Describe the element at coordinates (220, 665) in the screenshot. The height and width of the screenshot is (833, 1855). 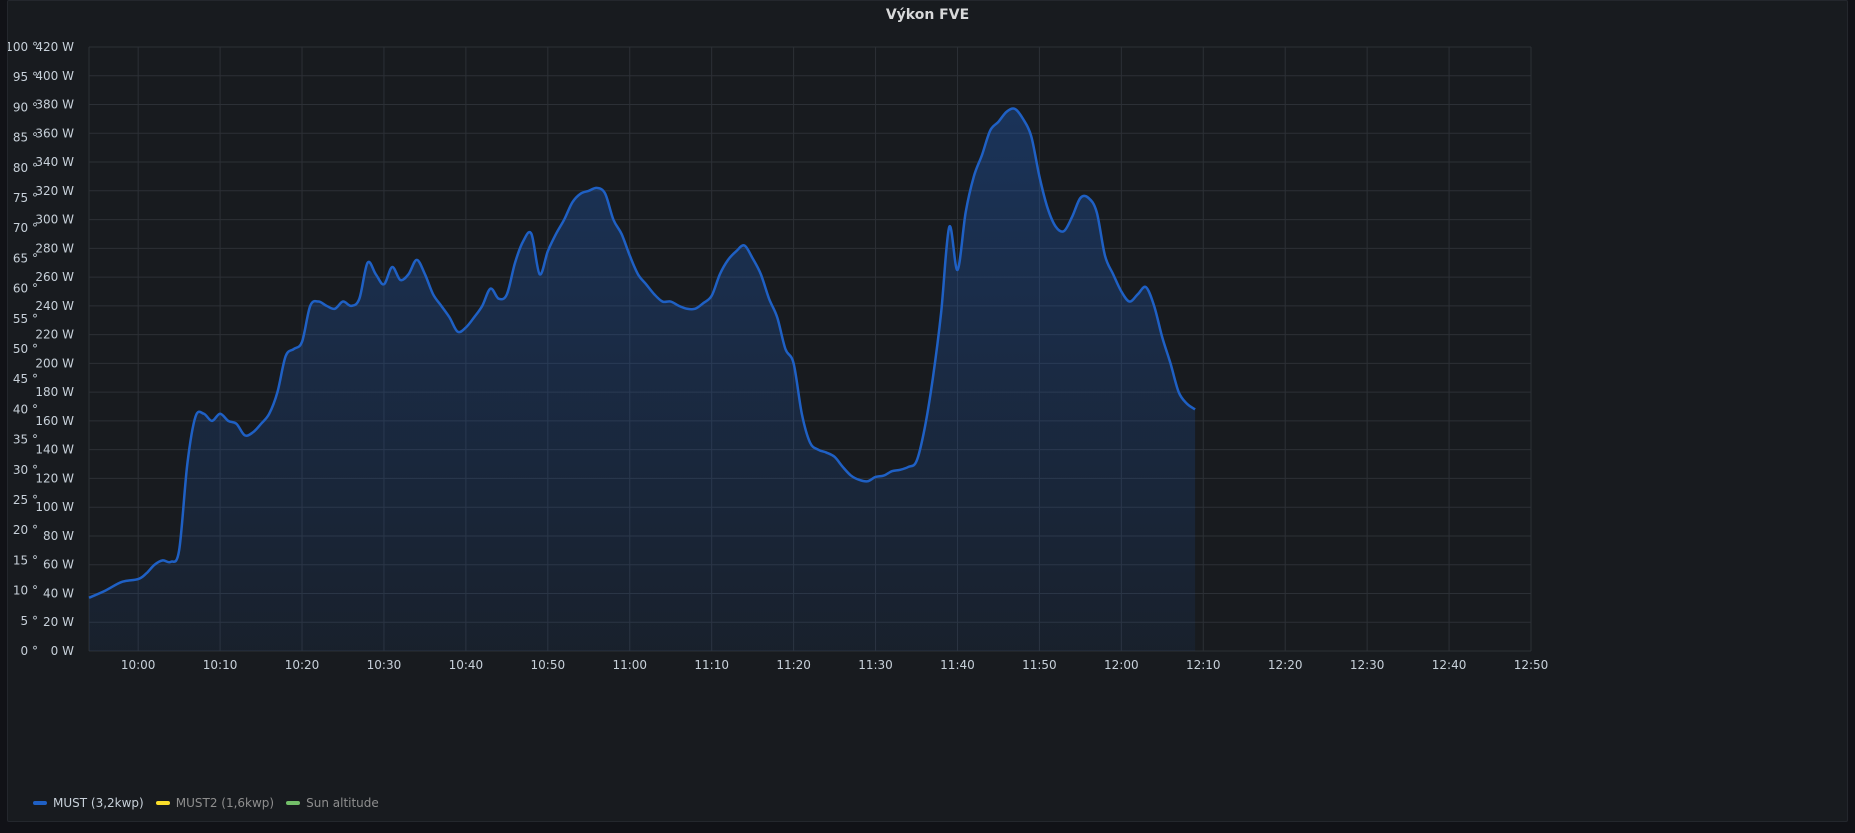
I see `x-tick-label: 10:10` at that location.